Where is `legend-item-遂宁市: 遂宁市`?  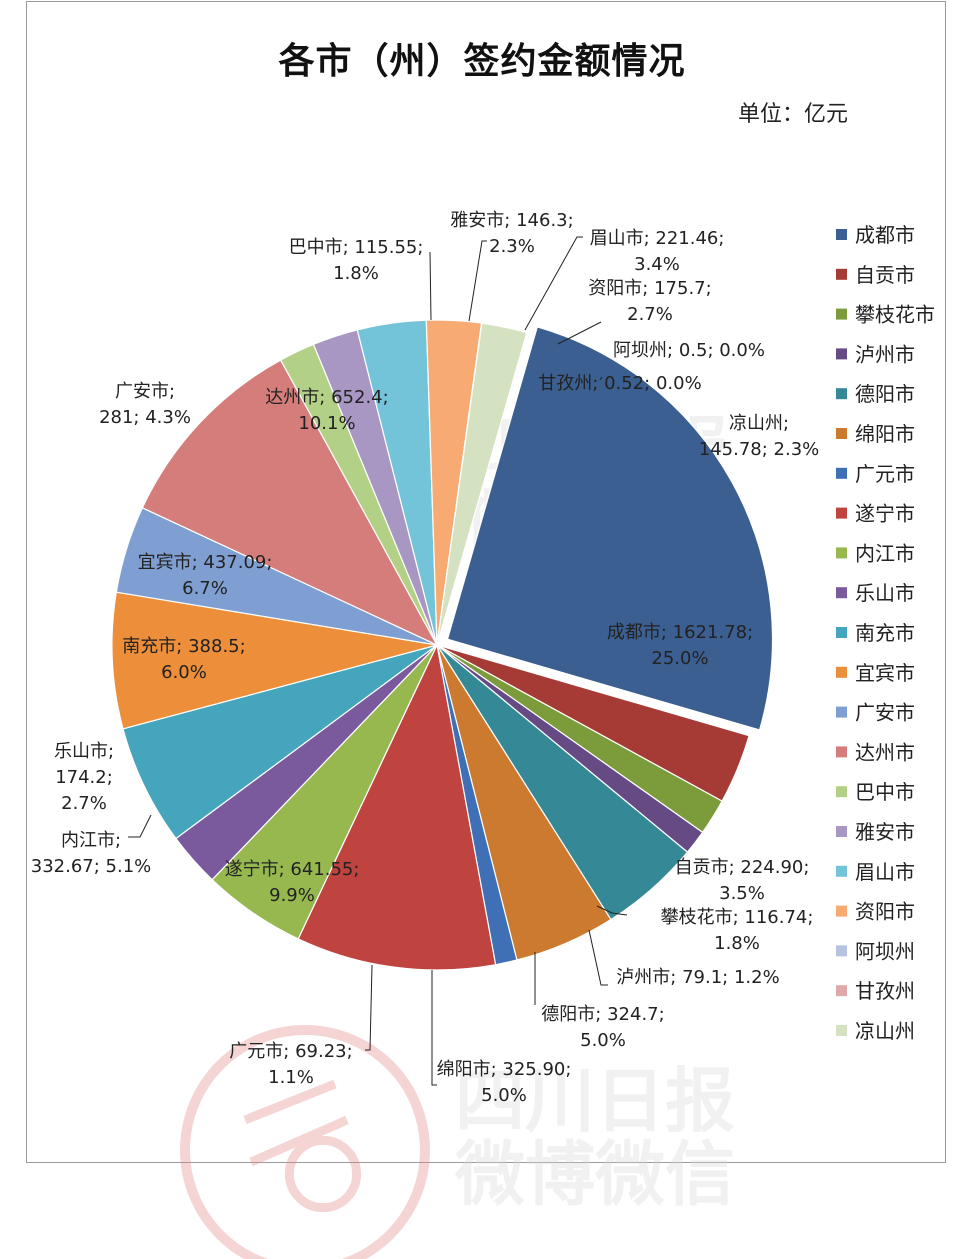 legend-item-遂宁市: 遂宁市 is located at coordinates (875, 514).